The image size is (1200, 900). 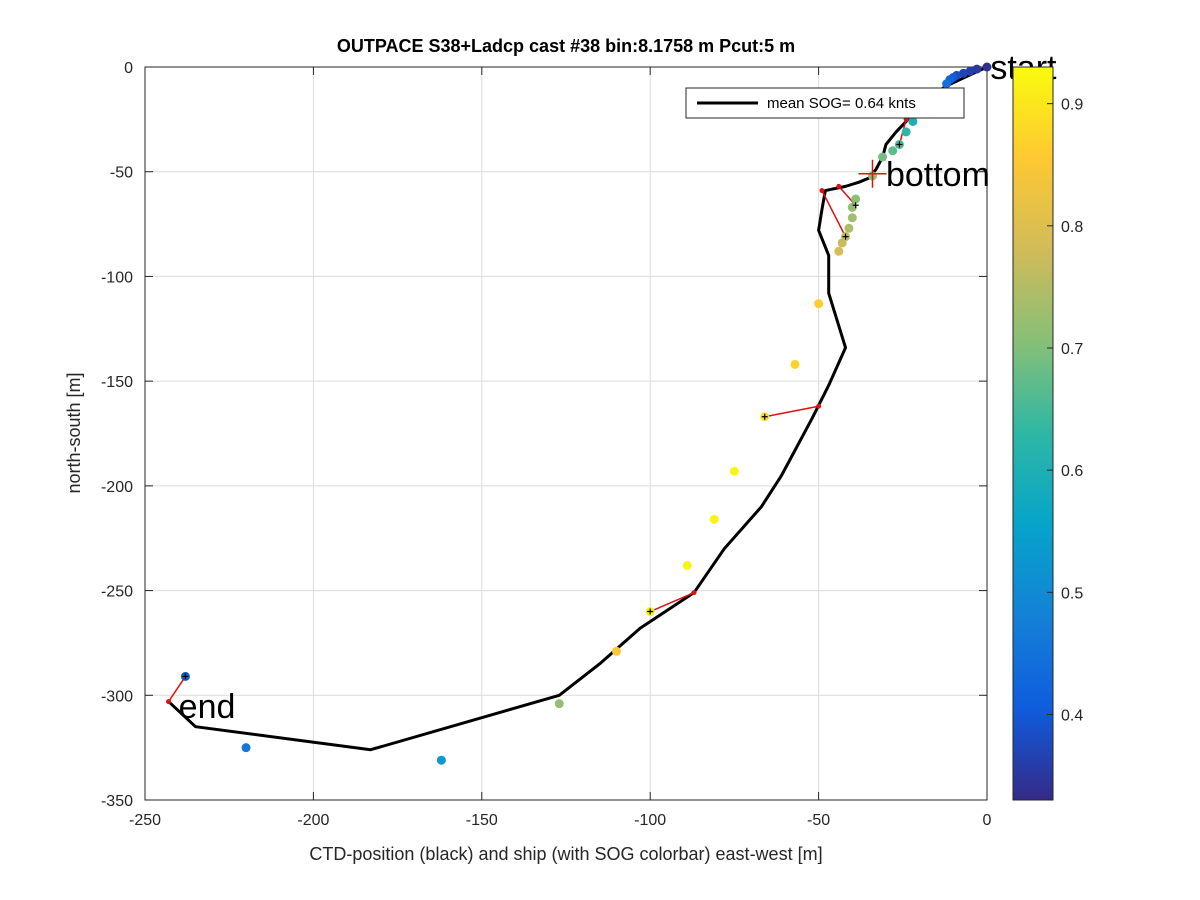 What do you see at coordinates (650, 820) in the screenshot?
I see `x-tick-label: -100` at bounding box center [650, 820].